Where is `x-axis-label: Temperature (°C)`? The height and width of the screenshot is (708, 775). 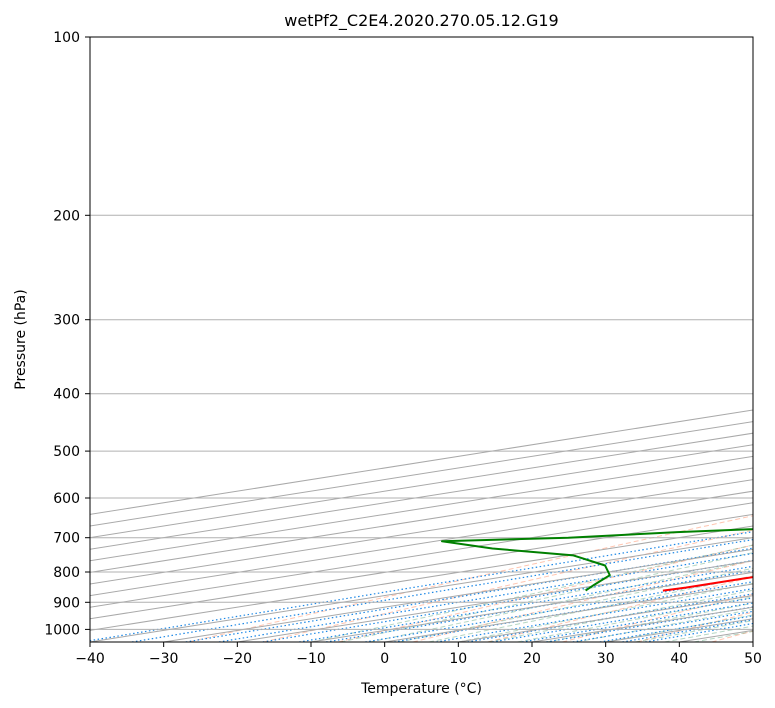 x-axis-label: Temperature (°C) is located at coordinates (421, 689).